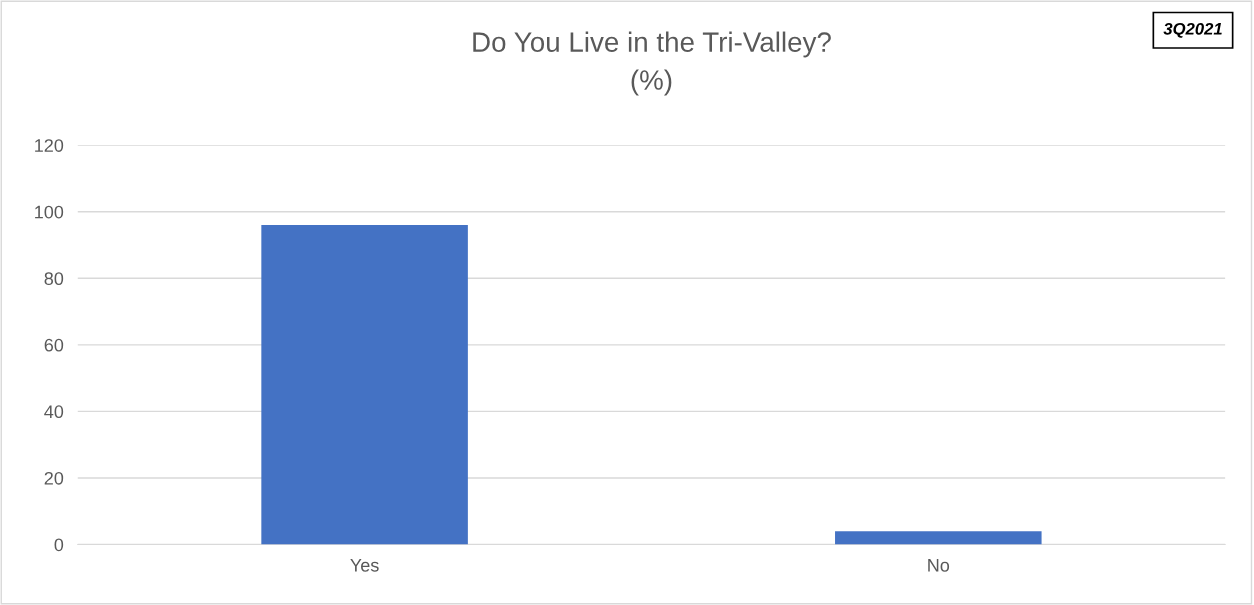 This screenshot has height=605, width=1254. I want to click on x-tick-label: Yes, so click(364, 565).